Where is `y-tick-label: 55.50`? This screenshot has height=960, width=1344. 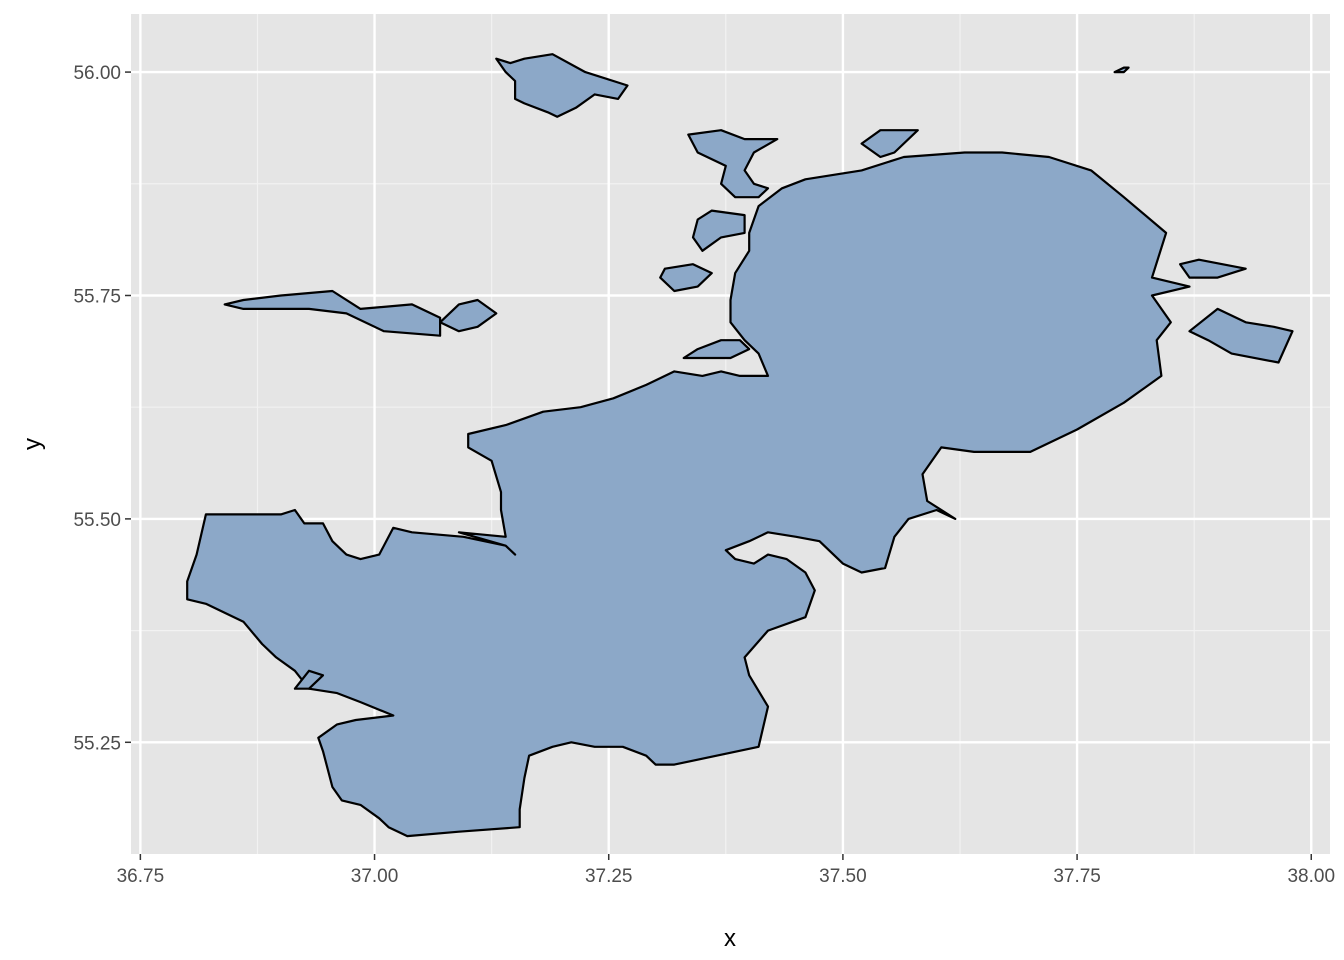
y-tick-label: 55.50 is located at coordinates (97, 520).